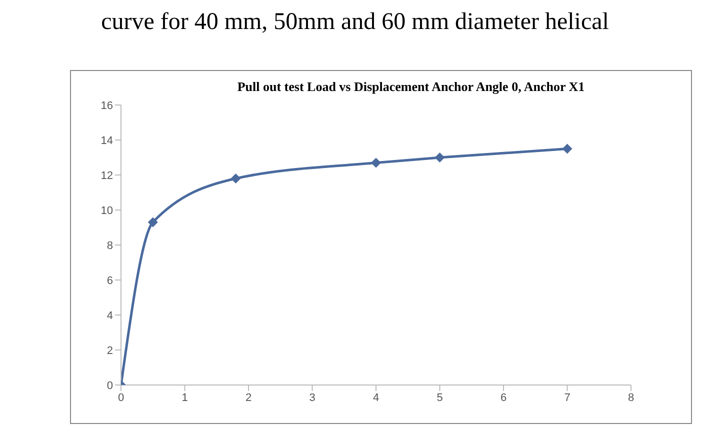  What do you see at coordinates (109, 316) in the screenshot?
I see `y-tick-label: 4` at bounding box center [109, 316].